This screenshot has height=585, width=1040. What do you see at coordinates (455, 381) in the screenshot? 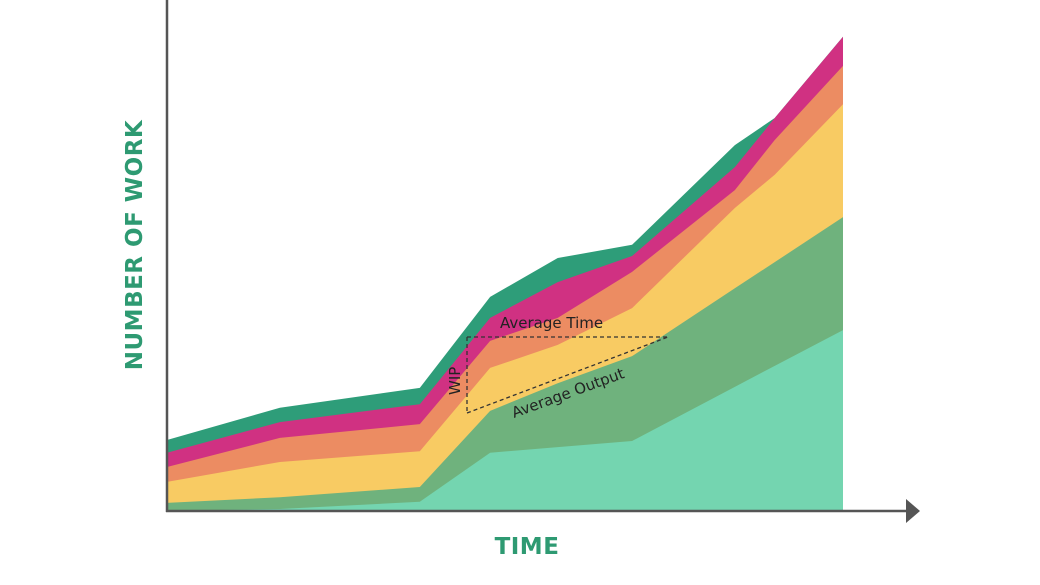
I see `annotation-wip: WIP` at bounding box center [455, 381].